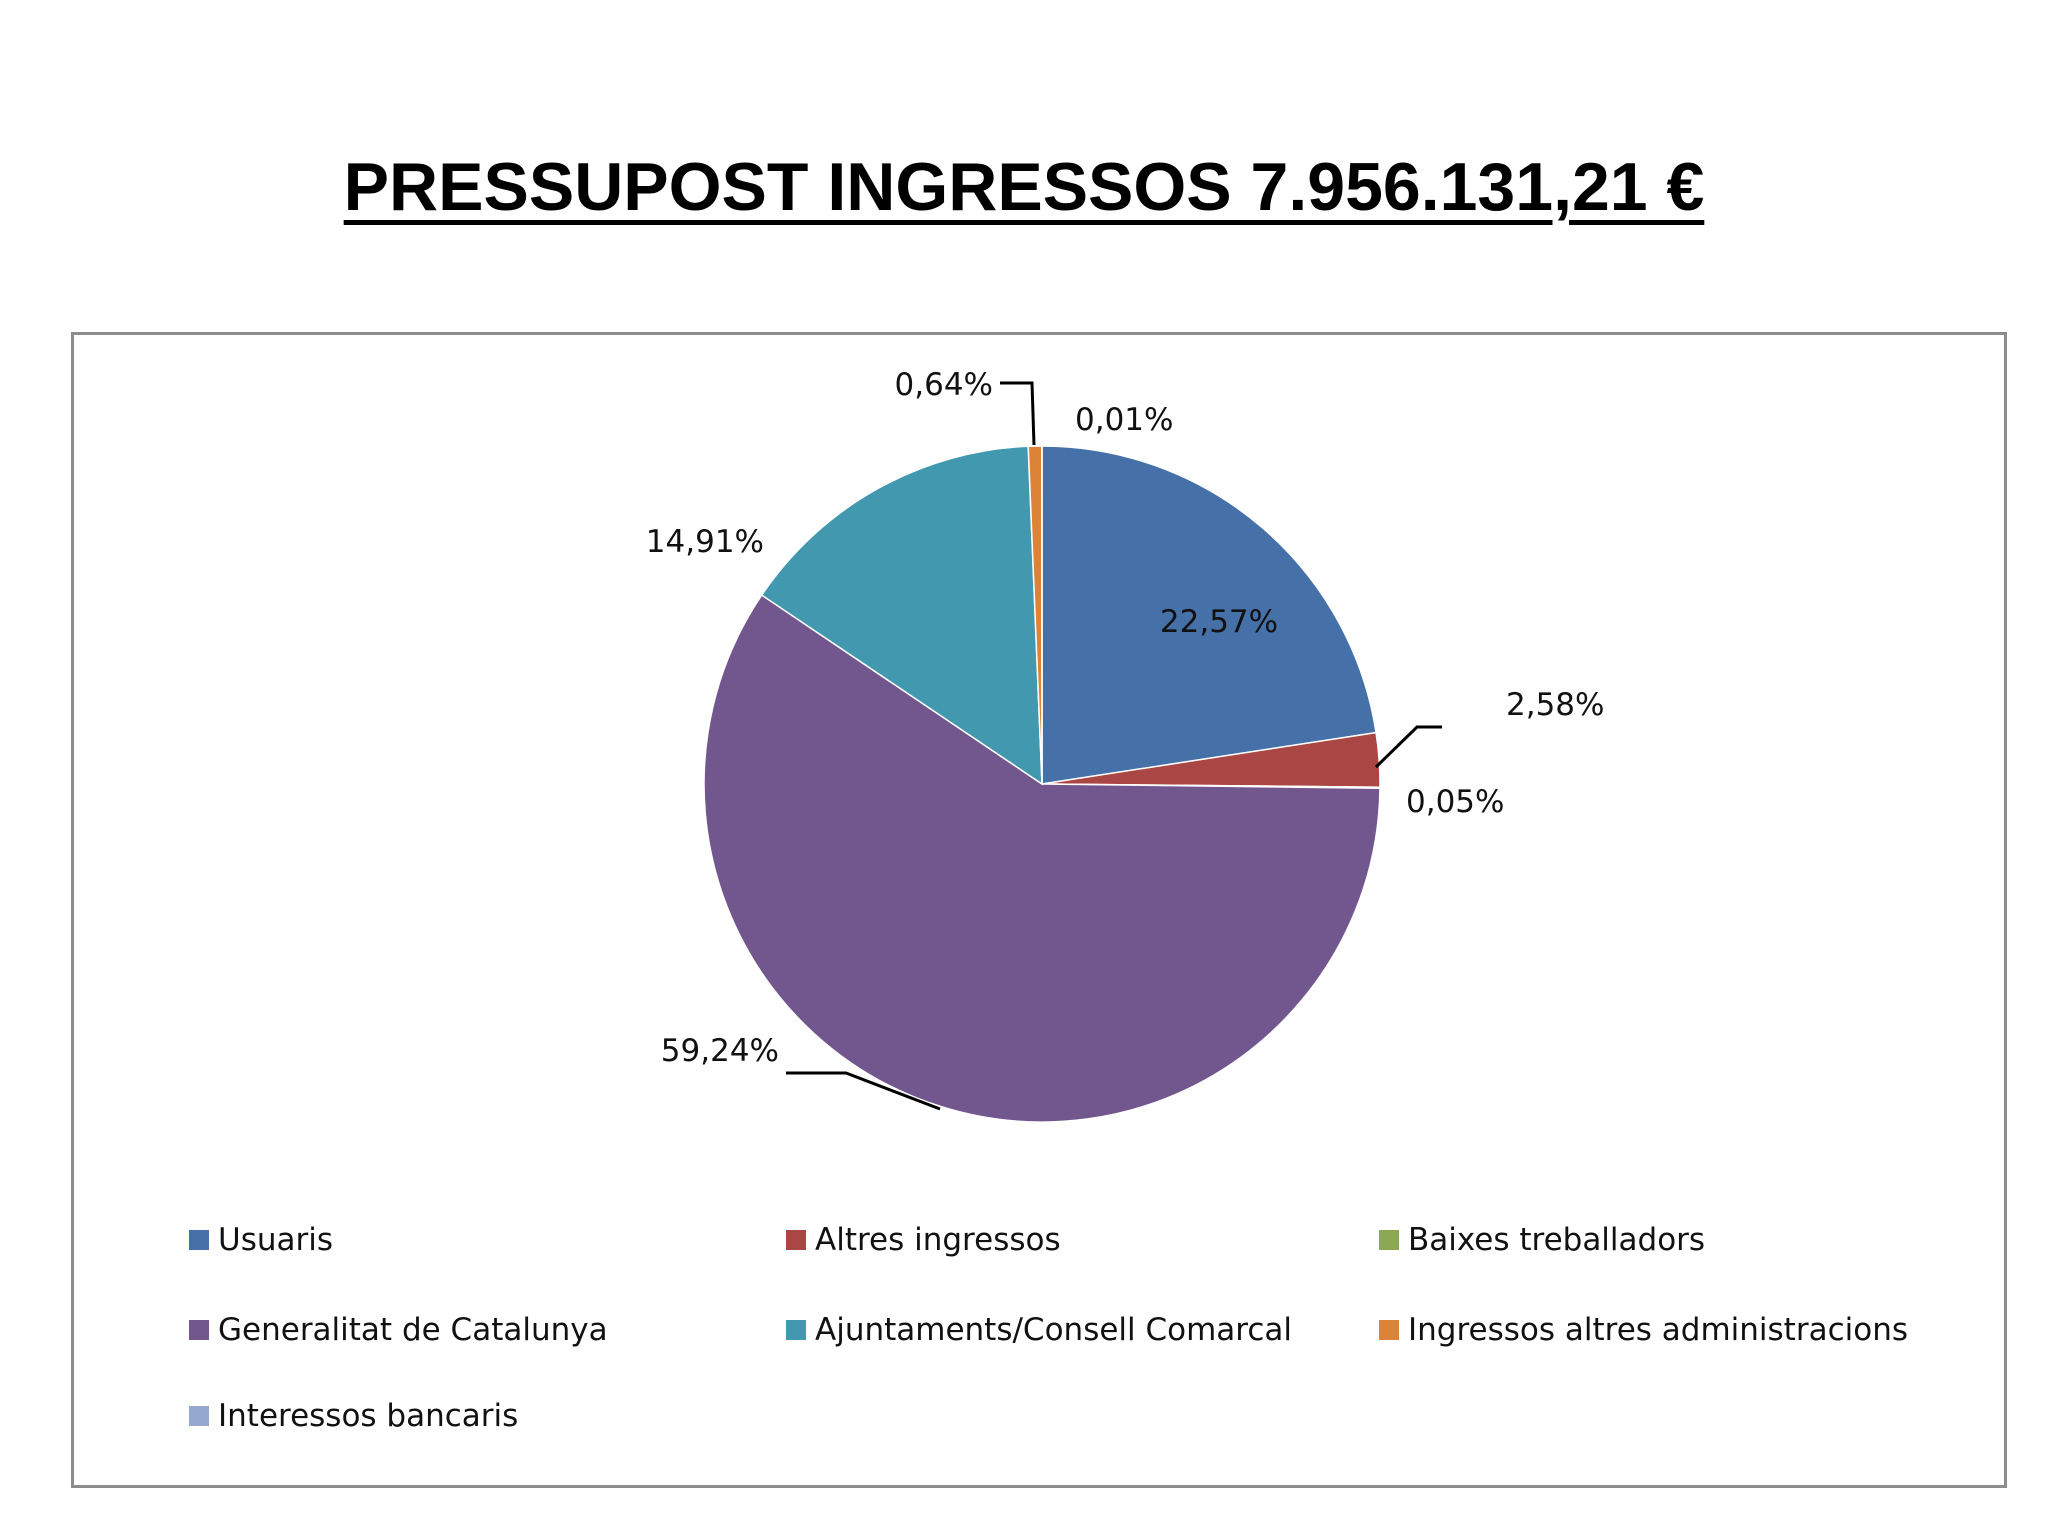  Describe the element at coordinates (368, 1416) in the screenshot. I see `legend-label: Interessos bancaris` at that location.